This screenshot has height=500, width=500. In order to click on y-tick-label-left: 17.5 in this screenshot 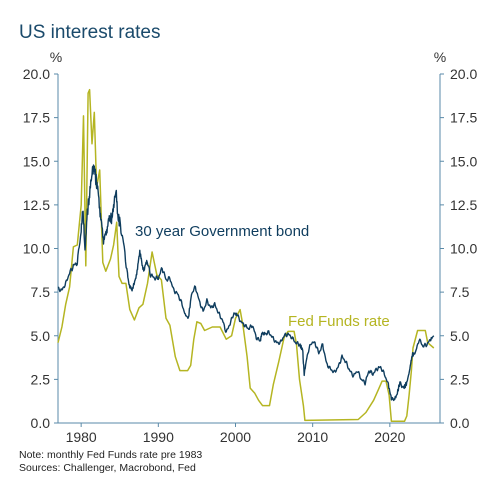, I will do `click(36, 118)`.